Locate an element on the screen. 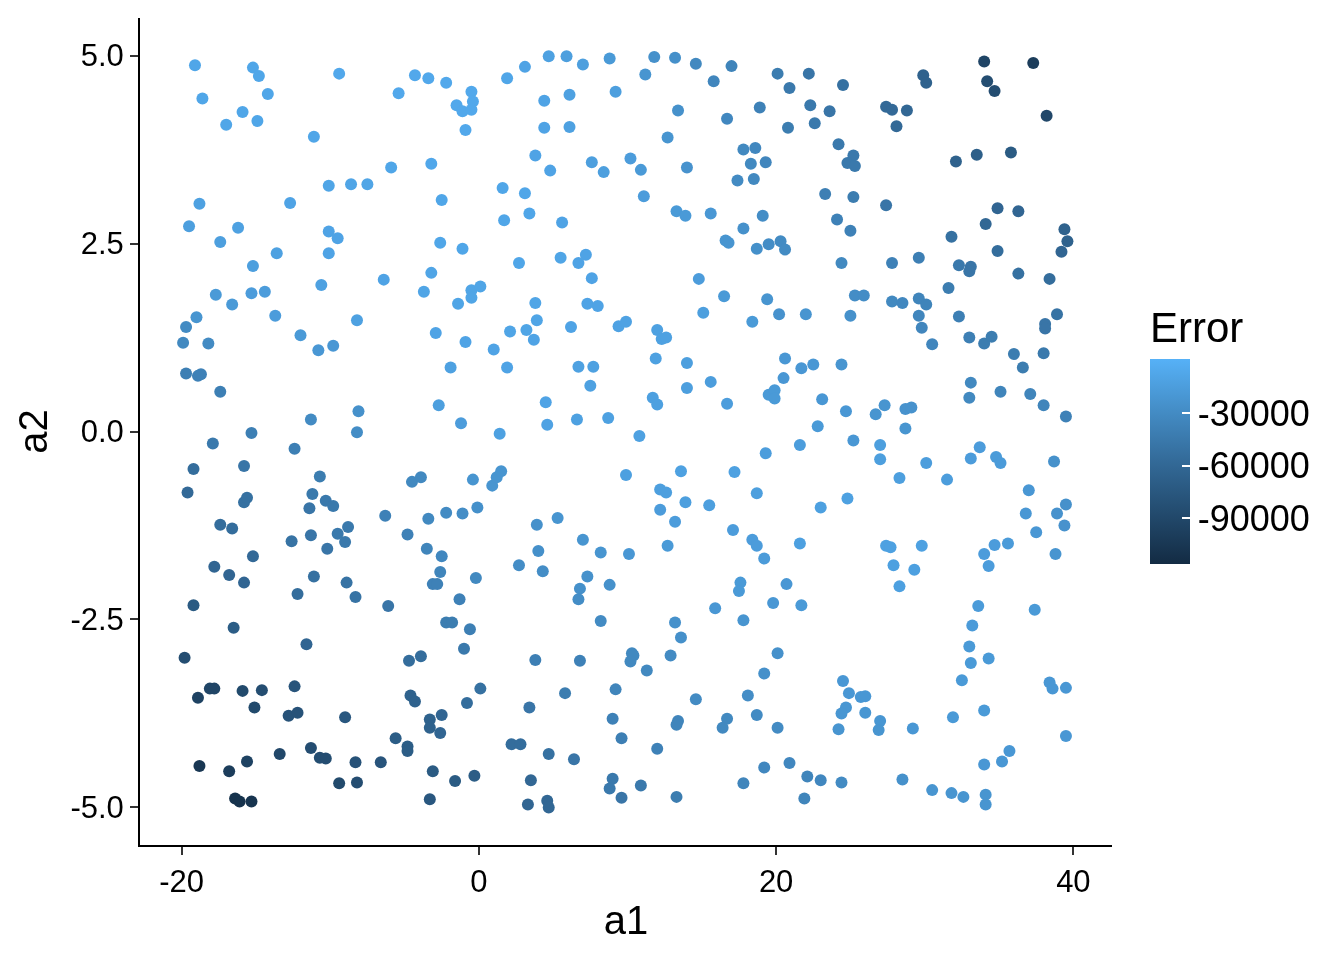 The image size is (1344, 960). x-tick-label: 20 is located at coordinates (776, 882).